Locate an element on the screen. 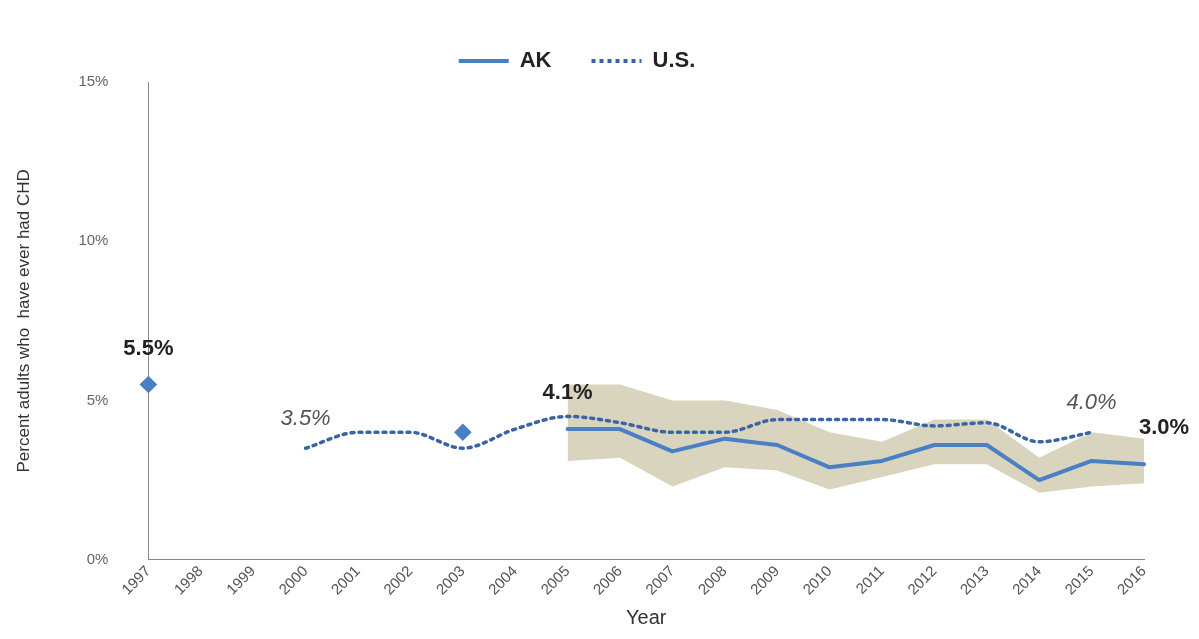 The image size is (1199, 639). data-label: 4.0% is located at coordinates (1091, 402).